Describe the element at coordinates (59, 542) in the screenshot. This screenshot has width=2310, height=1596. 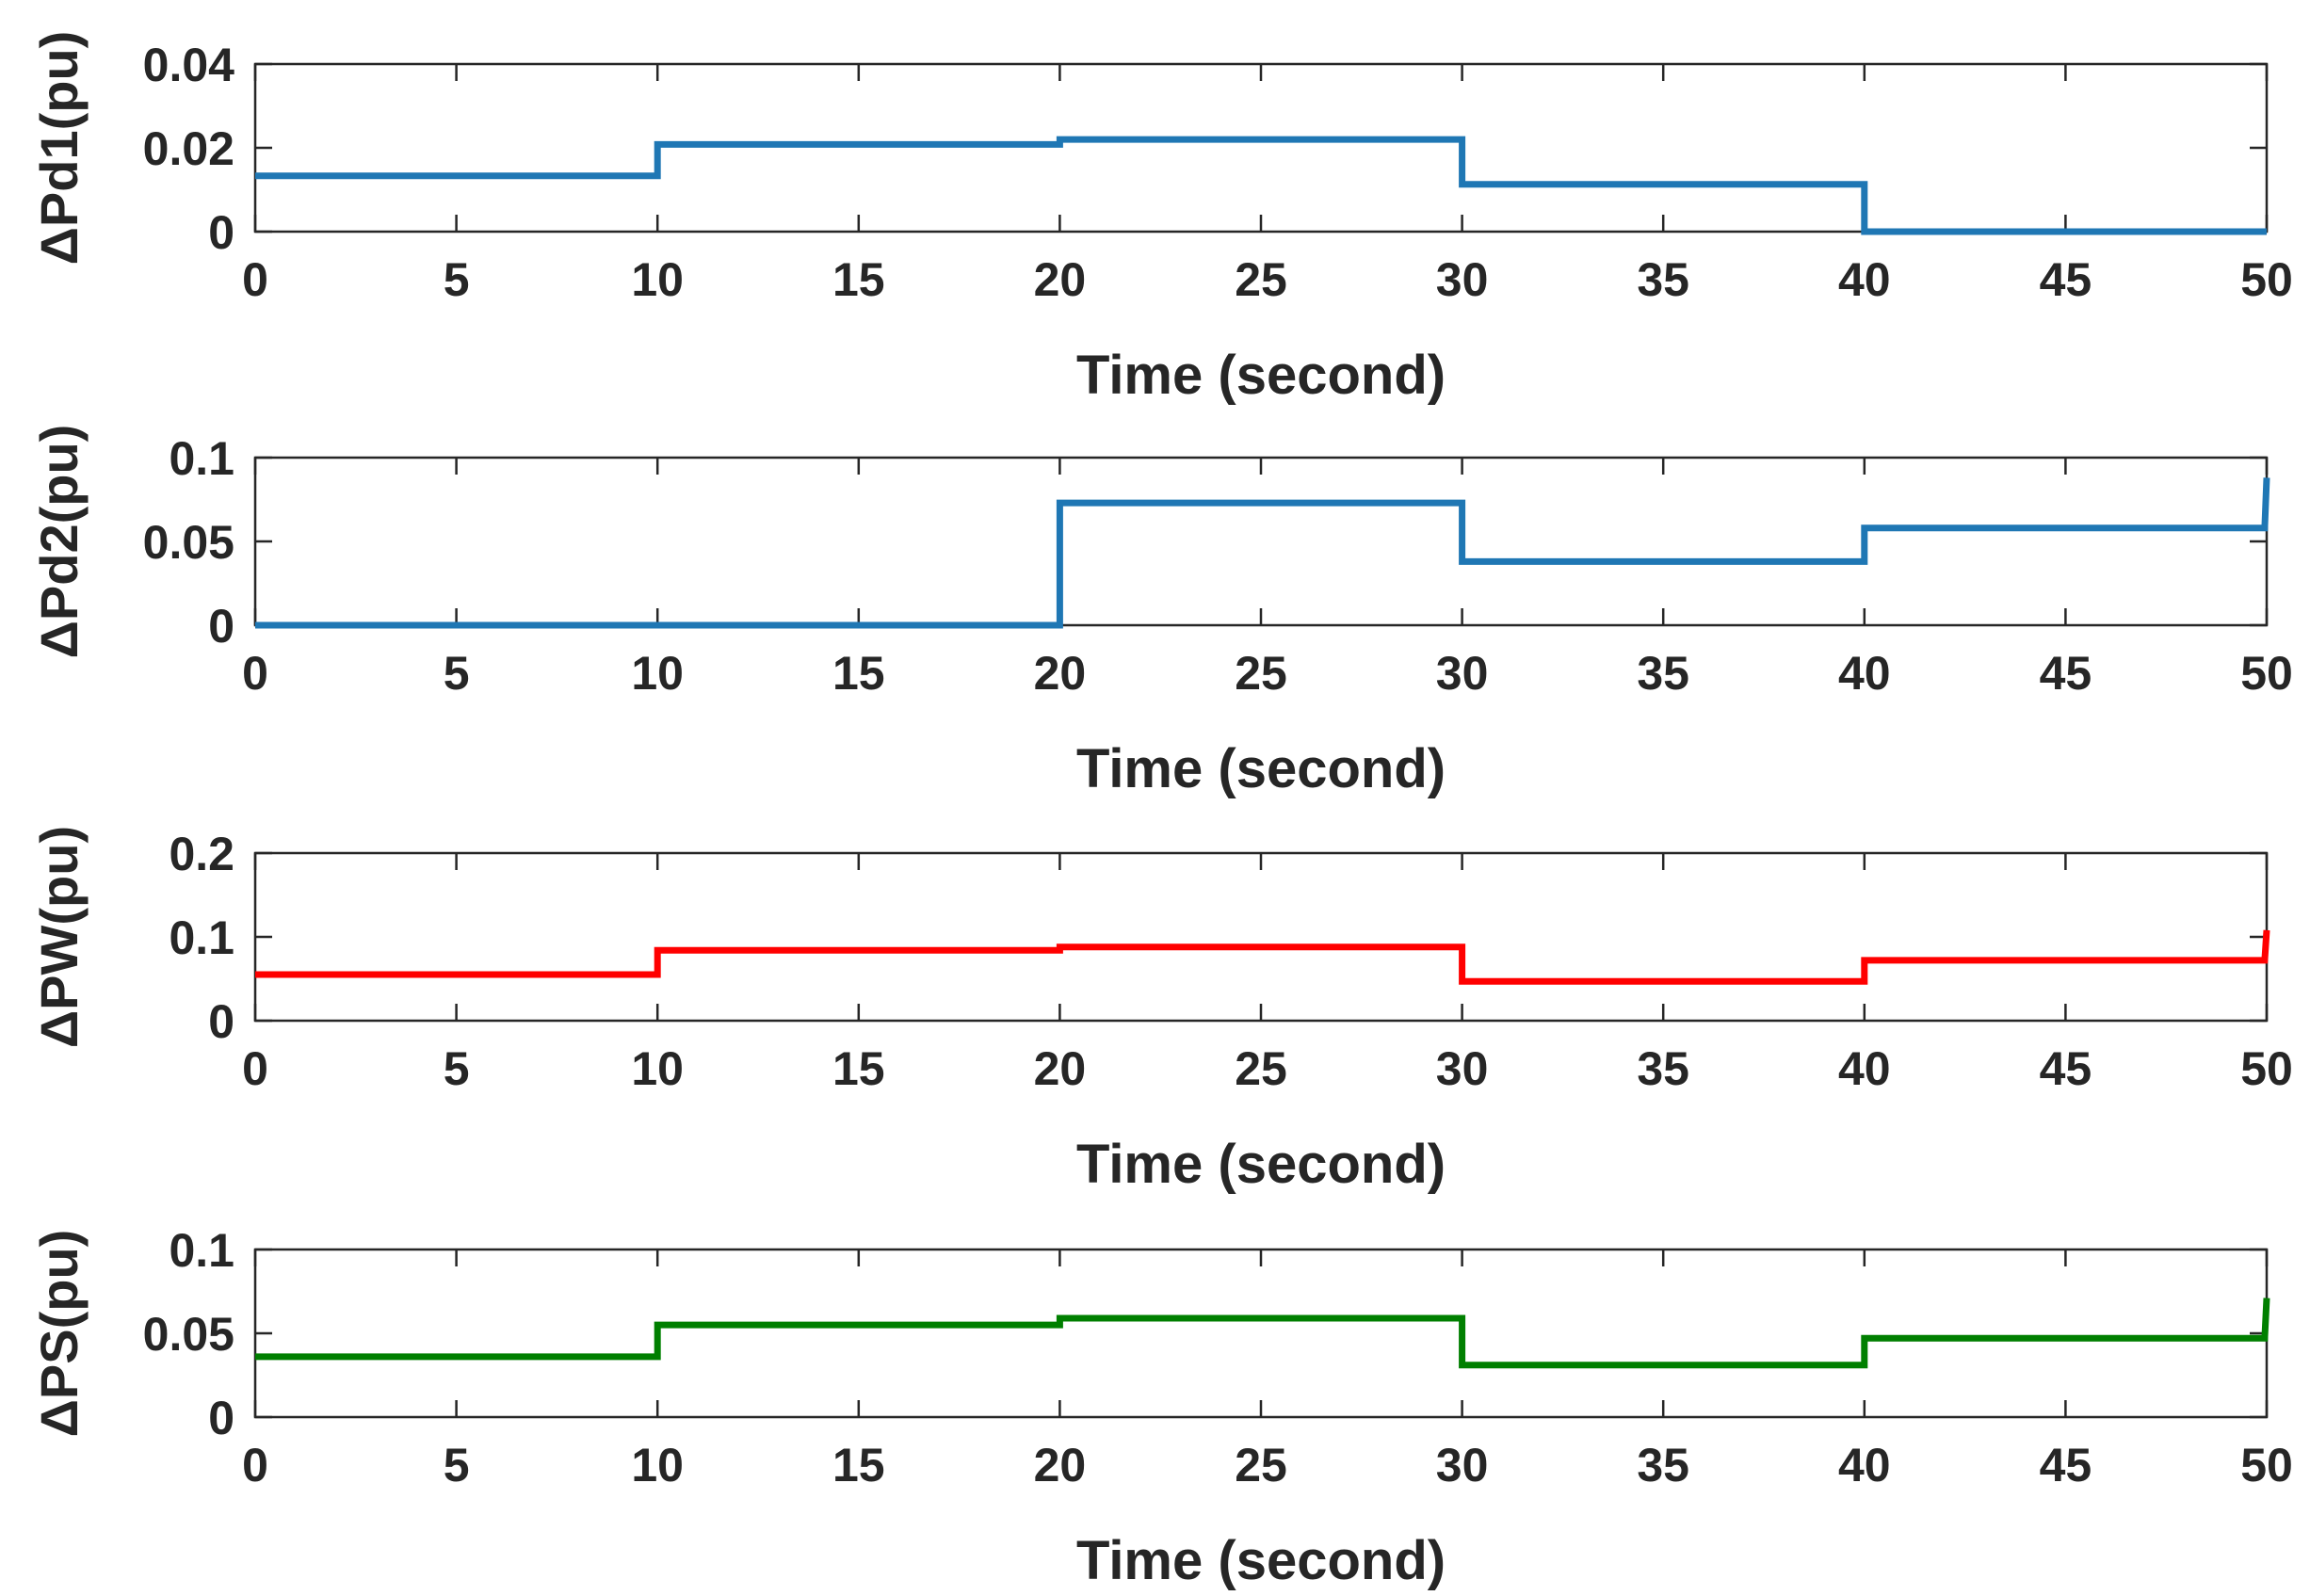
I see `y-axis-label: ΔPd2(pu)` at that location.